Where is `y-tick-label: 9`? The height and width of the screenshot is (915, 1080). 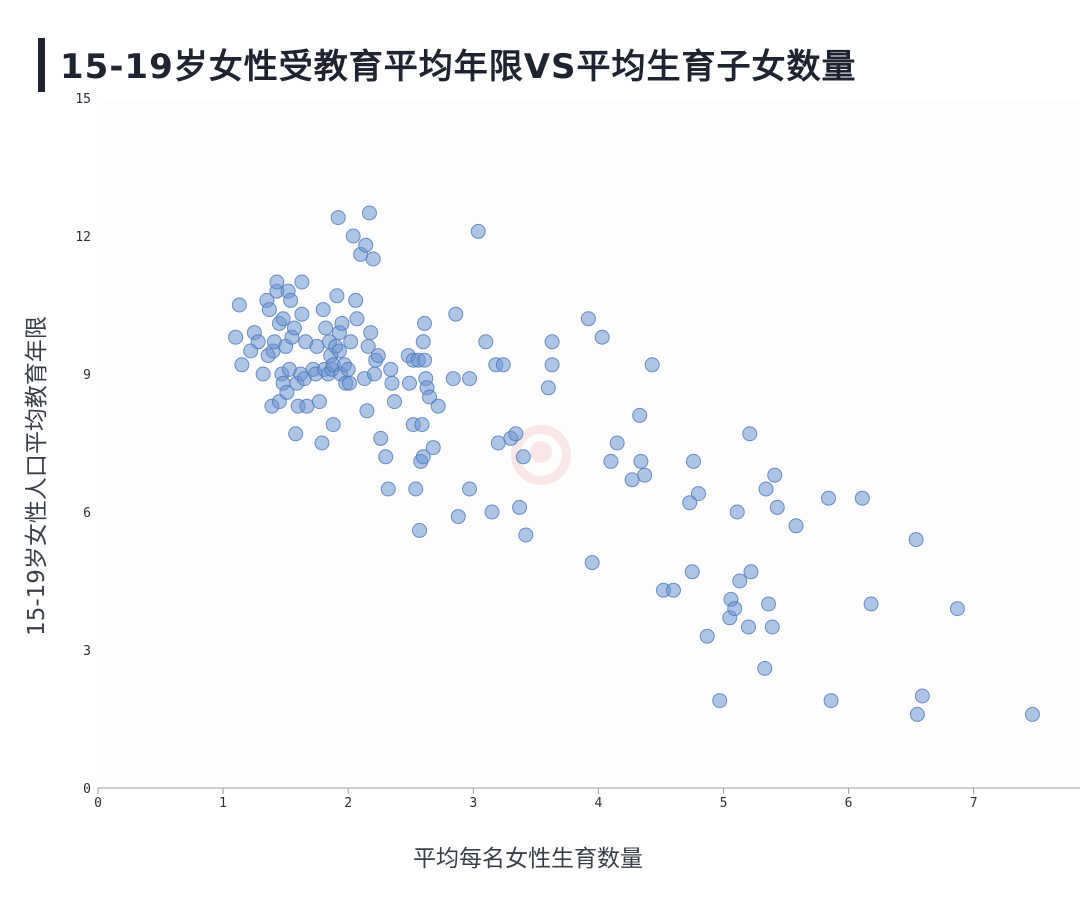 y-tick-label: 9 is located at coordinates (87, 375).